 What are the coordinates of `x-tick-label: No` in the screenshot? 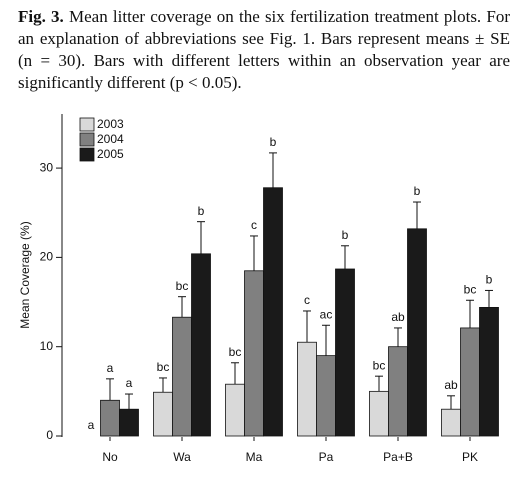 It's located at (110, 457).